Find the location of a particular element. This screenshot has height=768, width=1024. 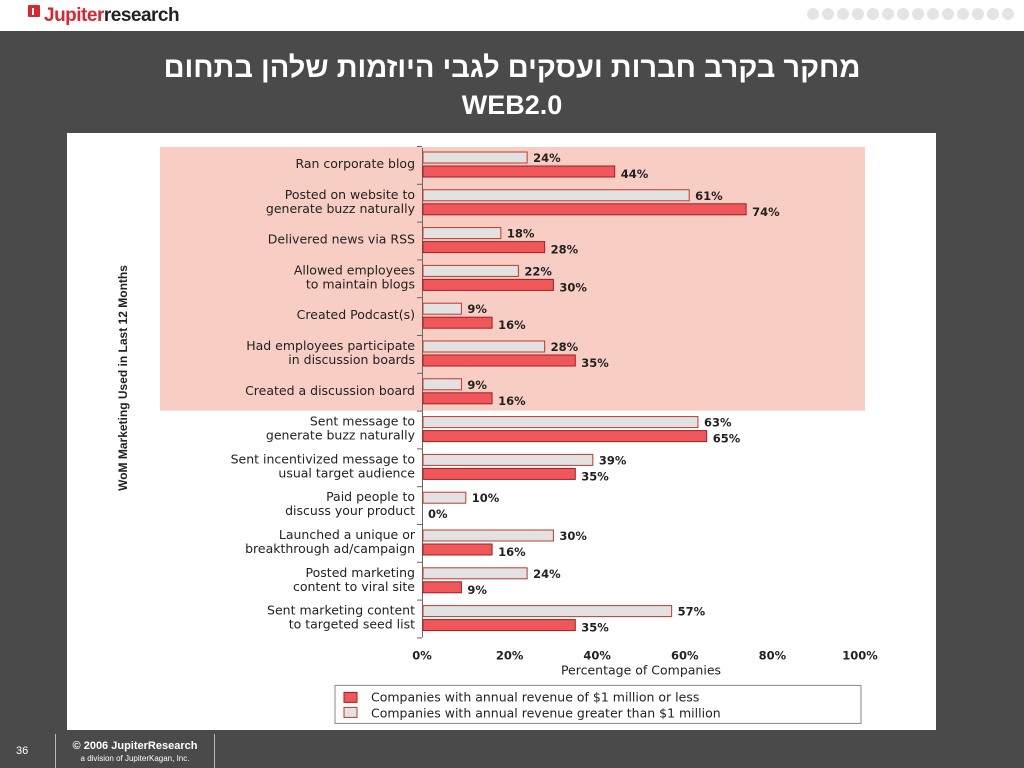

category-label: Created a discussion board is located at coordinates (330, 390).